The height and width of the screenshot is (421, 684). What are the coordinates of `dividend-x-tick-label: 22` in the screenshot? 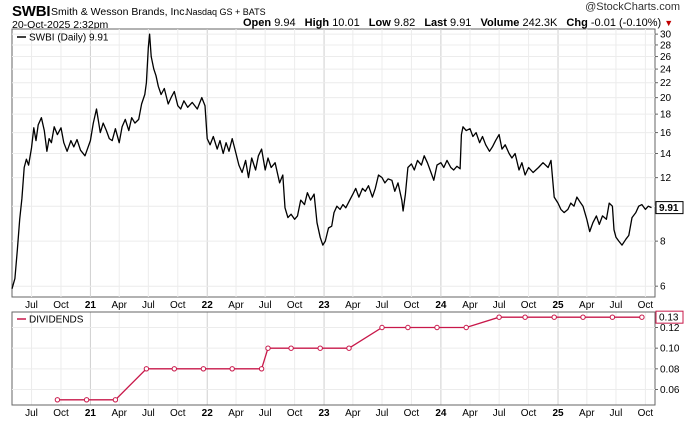 It's located at (208, 413).